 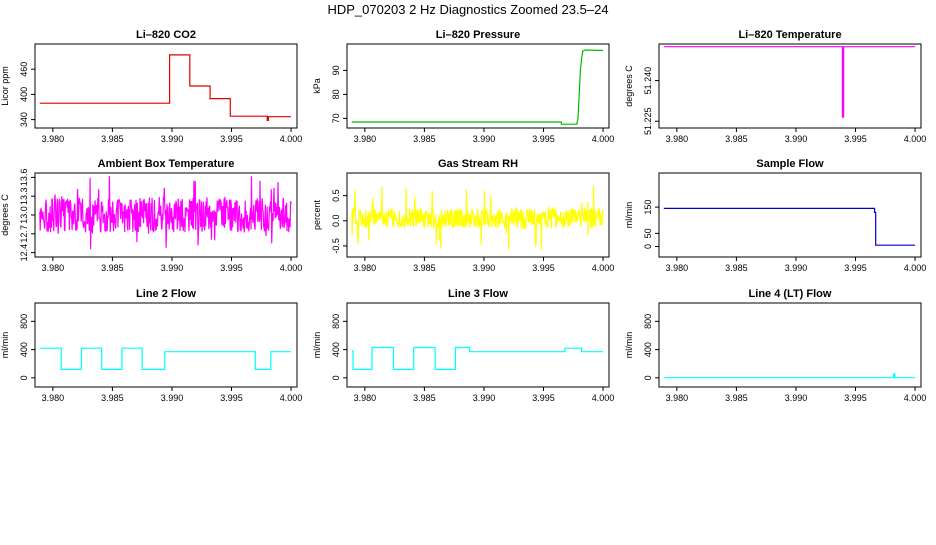 What do you see at coordinates (629, 86) in the screenshot?
I see `y-axis-label: degrees C` at bounding box center [629, 86].